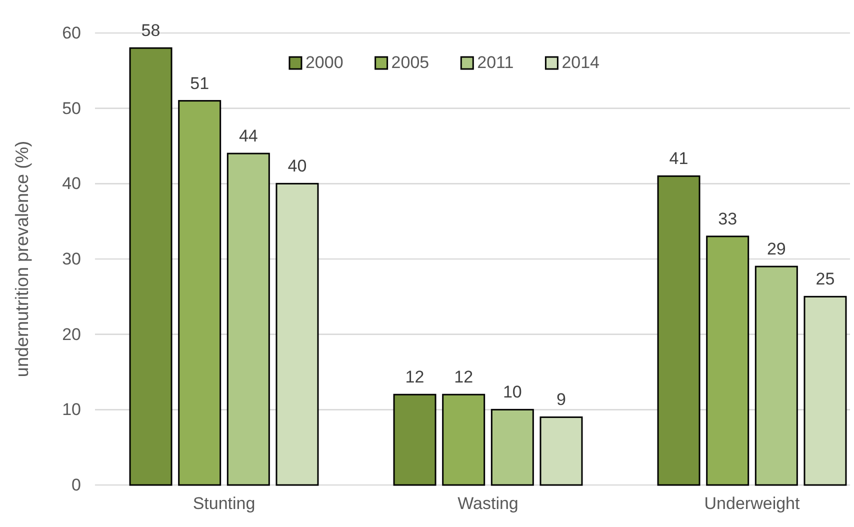  What do you see at coordinates (776, 249) in the screenshot?
I see `data-label: 29` at bounding box center [776, 249].